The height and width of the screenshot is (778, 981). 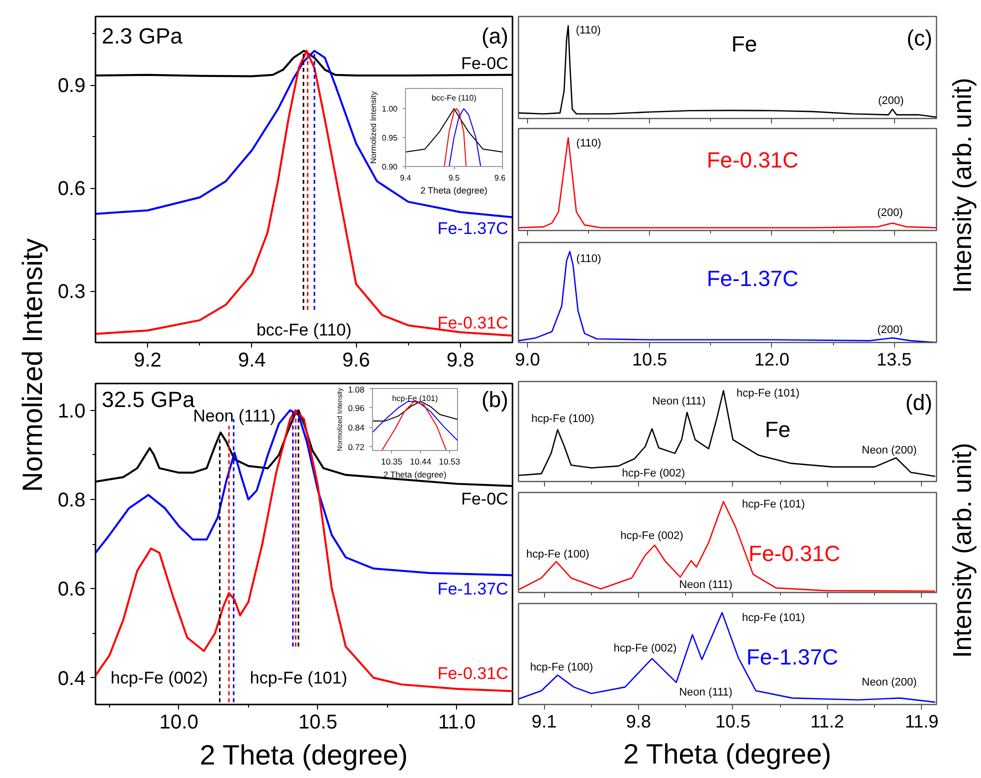 I want to click on y-tick-label: 0.84, so click(x=356, y=427).